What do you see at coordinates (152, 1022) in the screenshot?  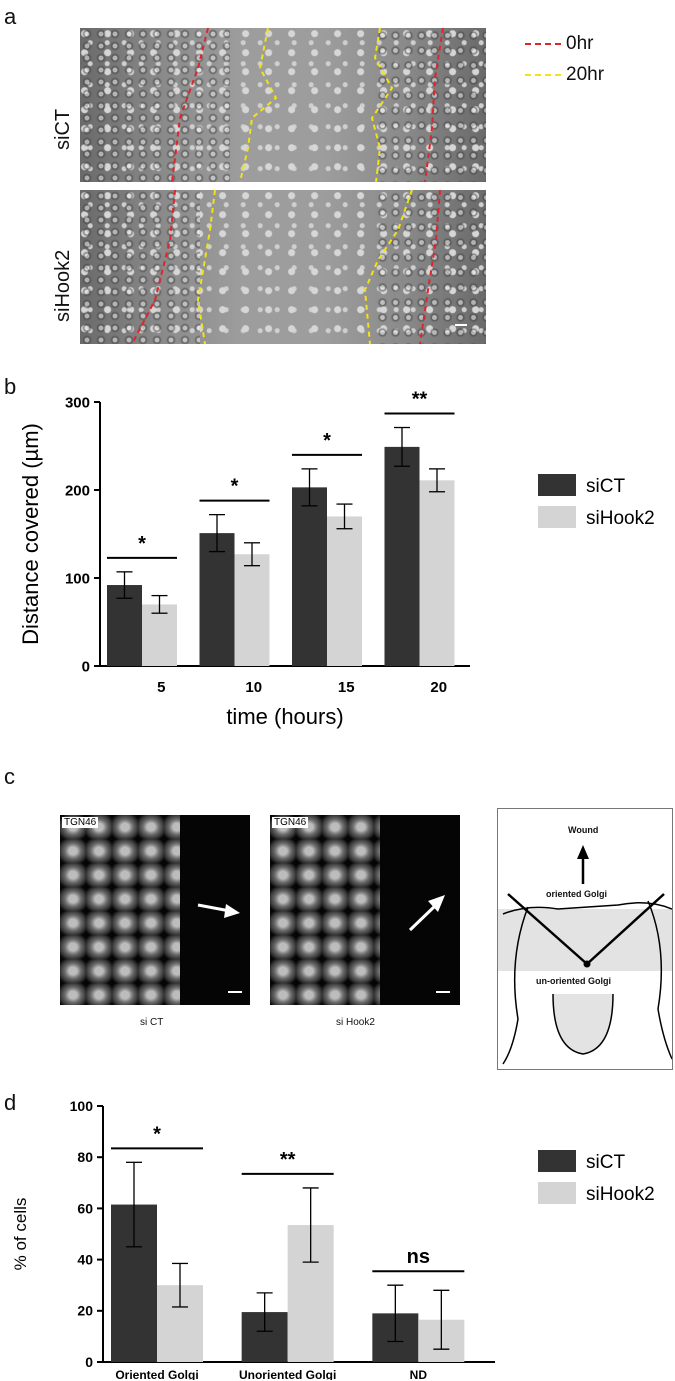 I see `image-caption-sict: si CT` at bounding box center [152, 1022].